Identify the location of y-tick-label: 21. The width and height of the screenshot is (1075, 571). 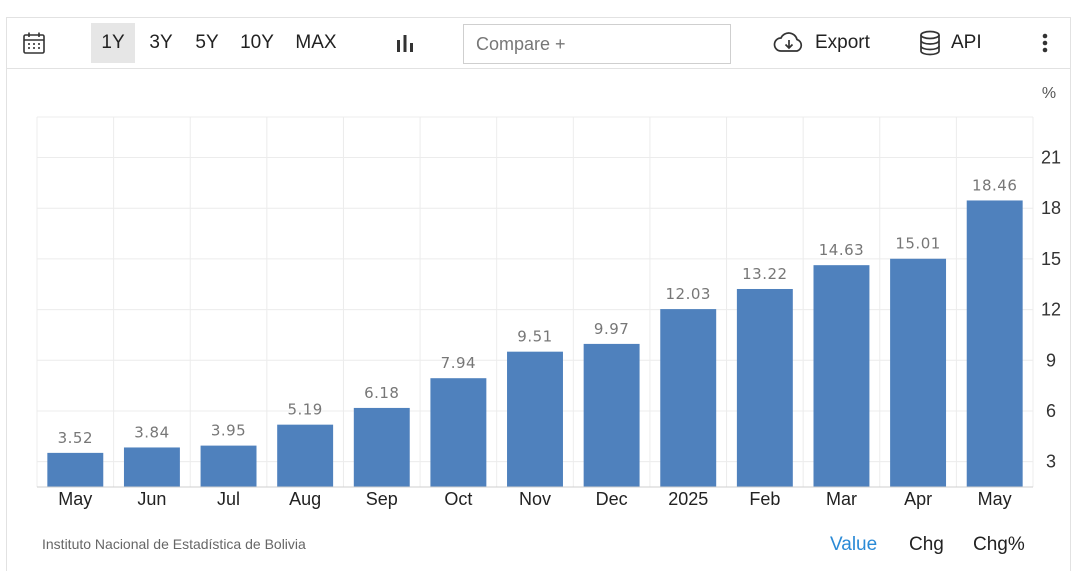
(1051, 158).